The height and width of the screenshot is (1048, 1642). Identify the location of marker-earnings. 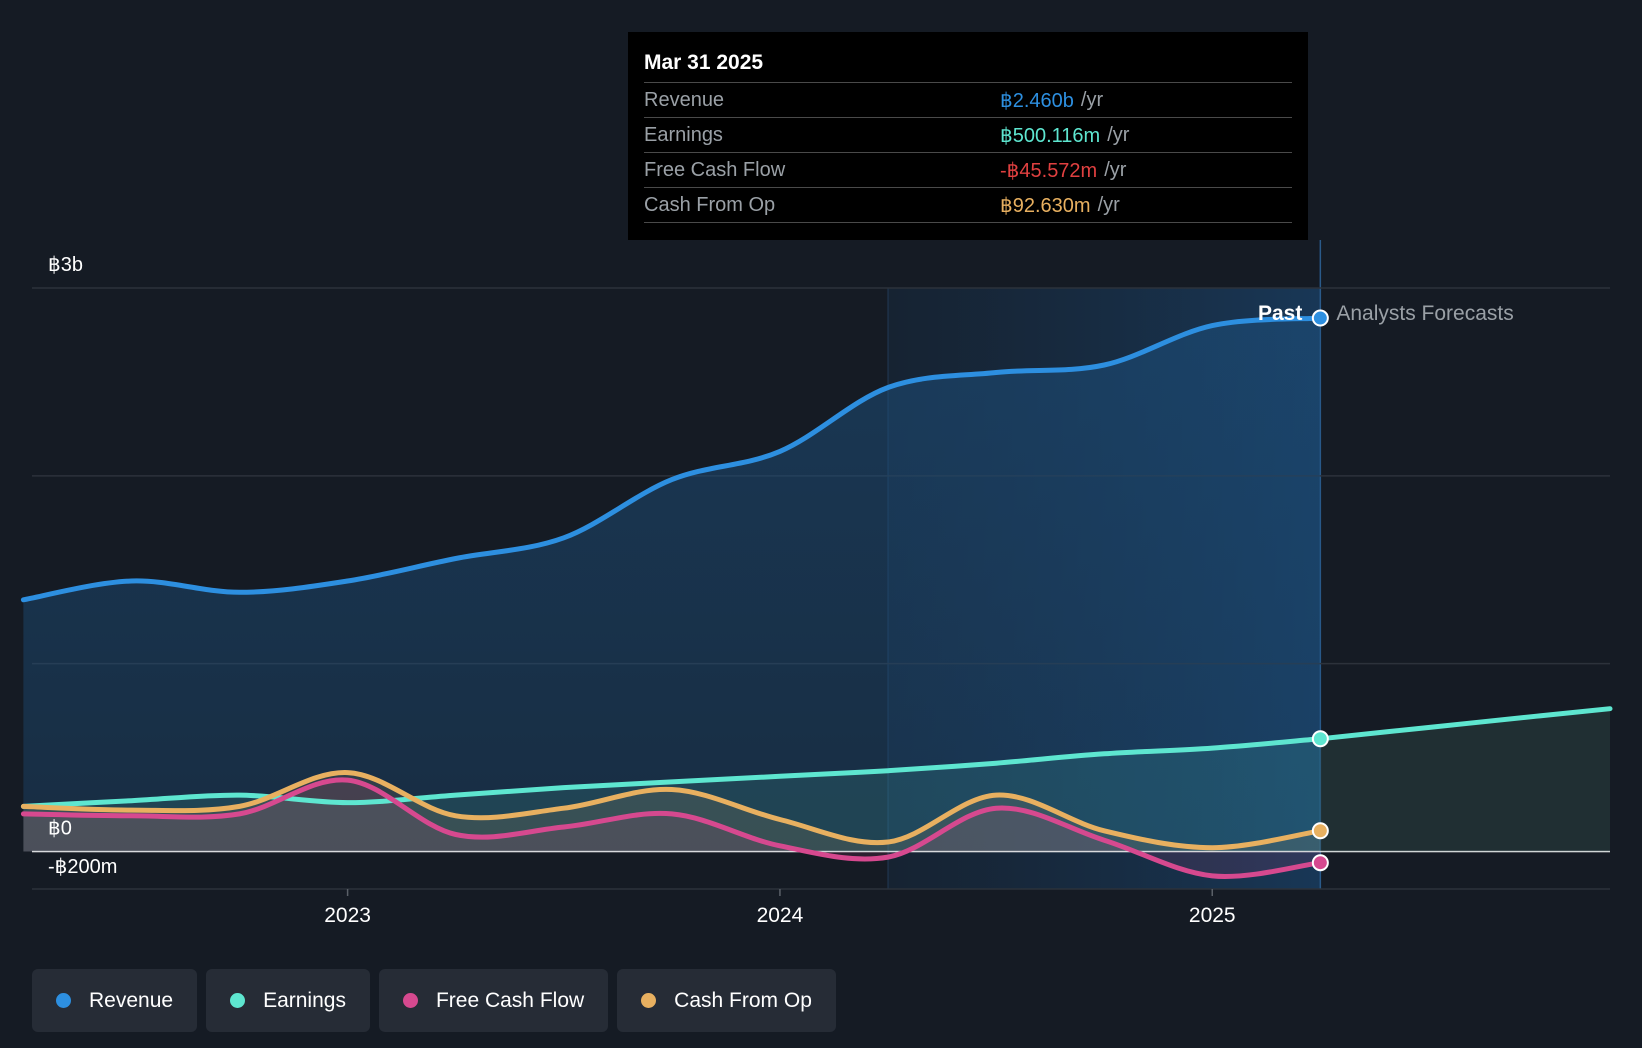
(1320, 739).